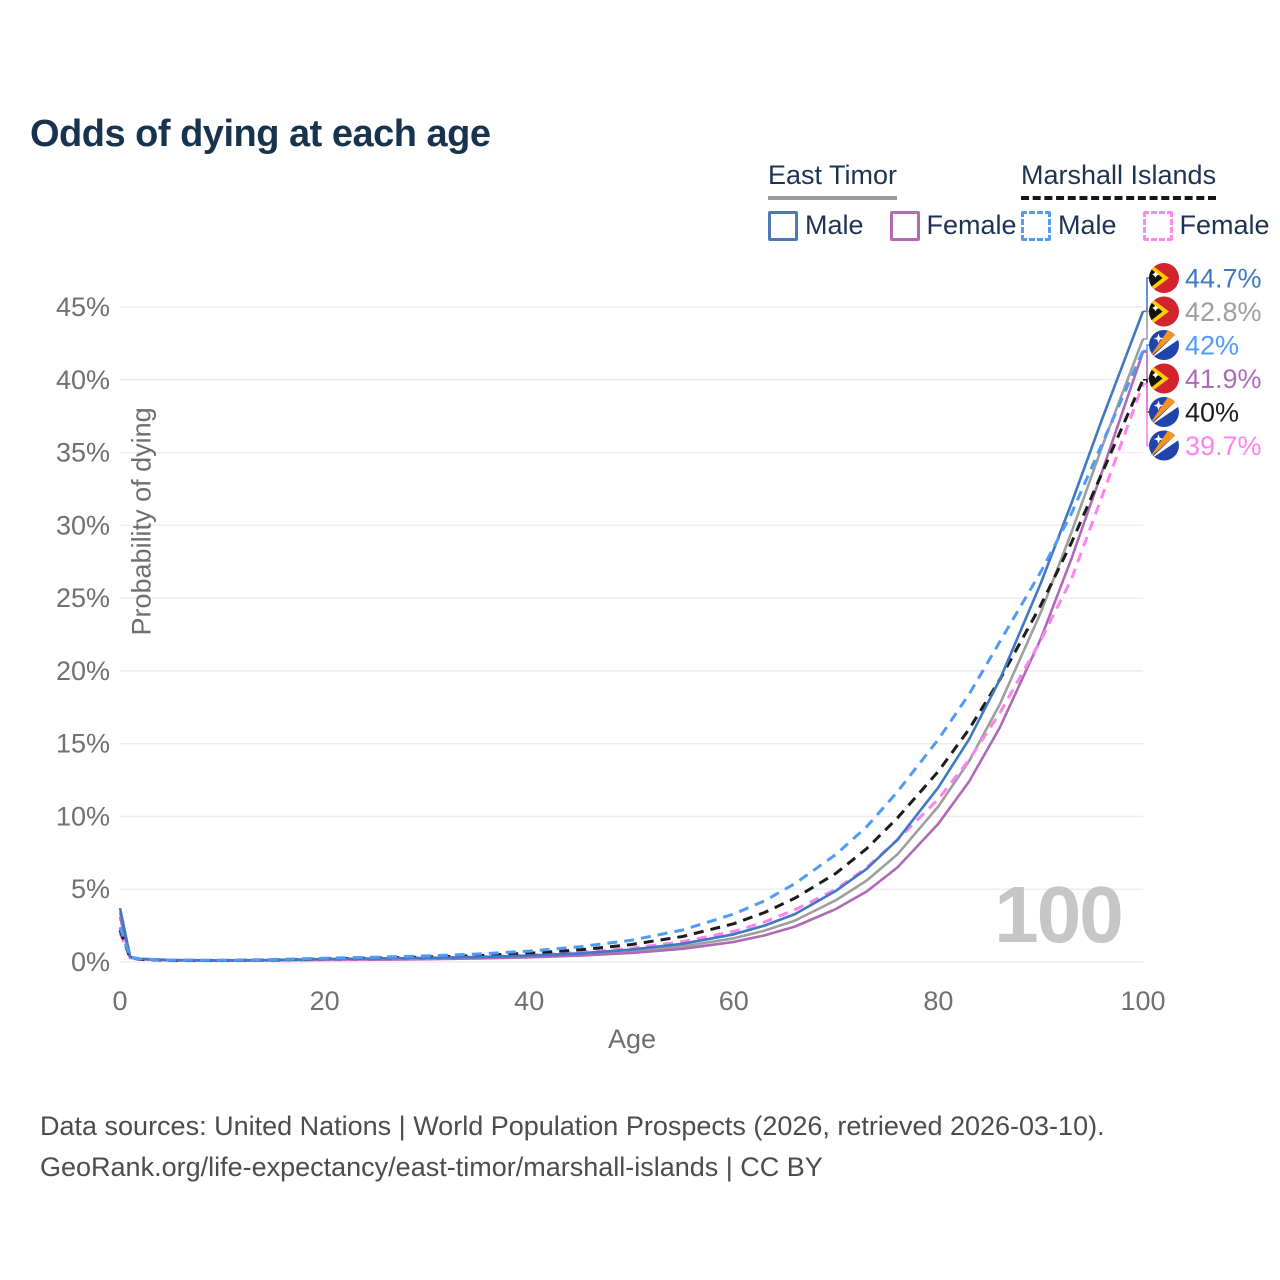 This screenshot has width=1280, height=1280. Describe the element at coordinates (904, 225) in the screenshot. I see `checkbox-east-timor-female` at that location.